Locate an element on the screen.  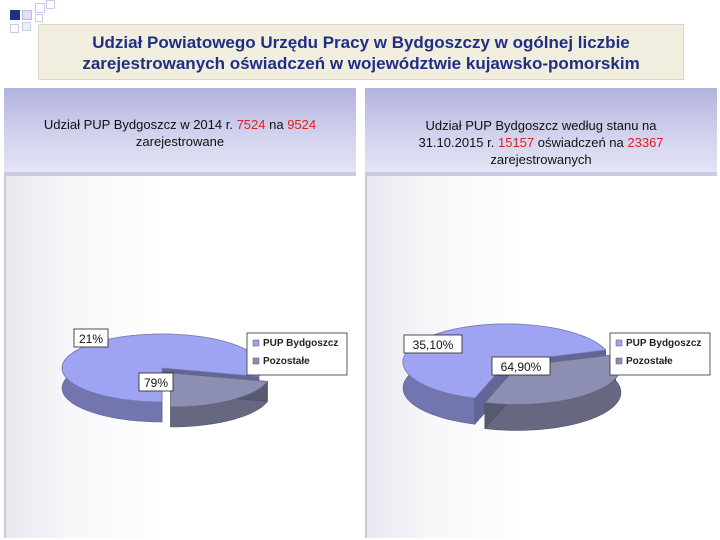
subtitle-text: oświadczeń na is located at coordinates (581, 142).